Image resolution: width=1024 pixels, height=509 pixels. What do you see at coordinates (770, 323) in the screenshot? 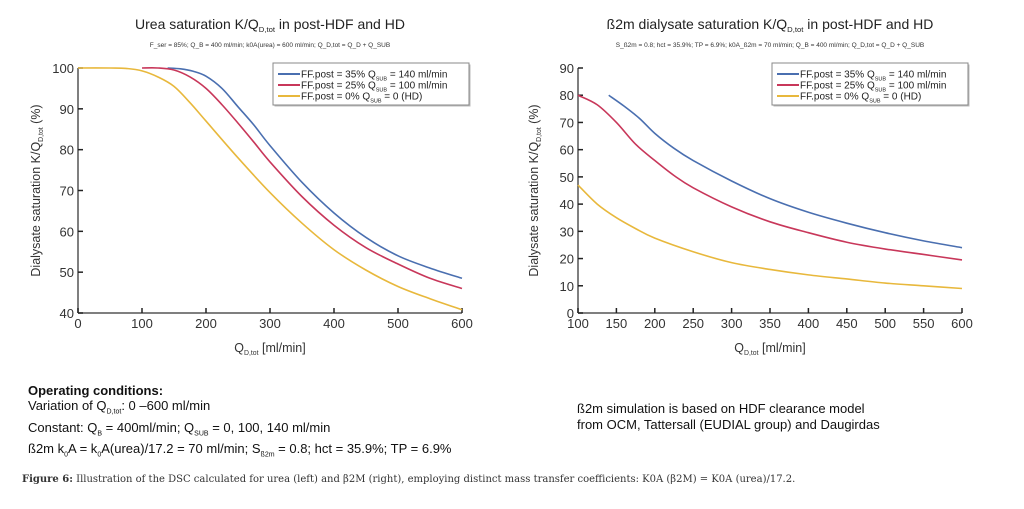
I see `x-tick-label: 350` at bounding box center [770, 323].